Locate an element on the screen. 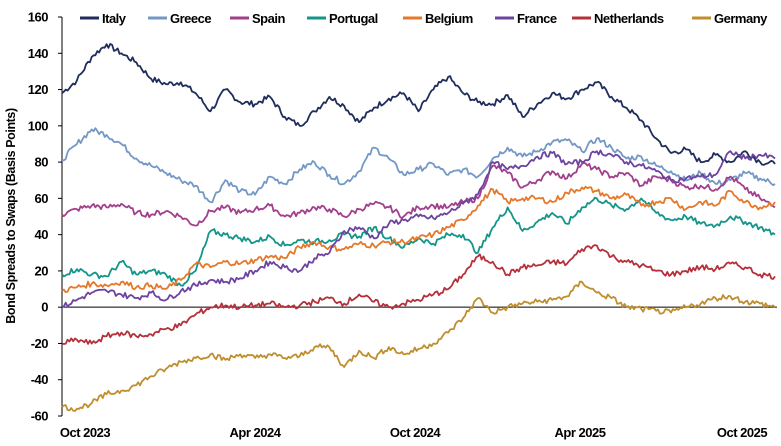 Image resolution: width=781 pixels, height=446 pixels. x-tick-label: Apr 2024 is located at coordinates (256, 432).